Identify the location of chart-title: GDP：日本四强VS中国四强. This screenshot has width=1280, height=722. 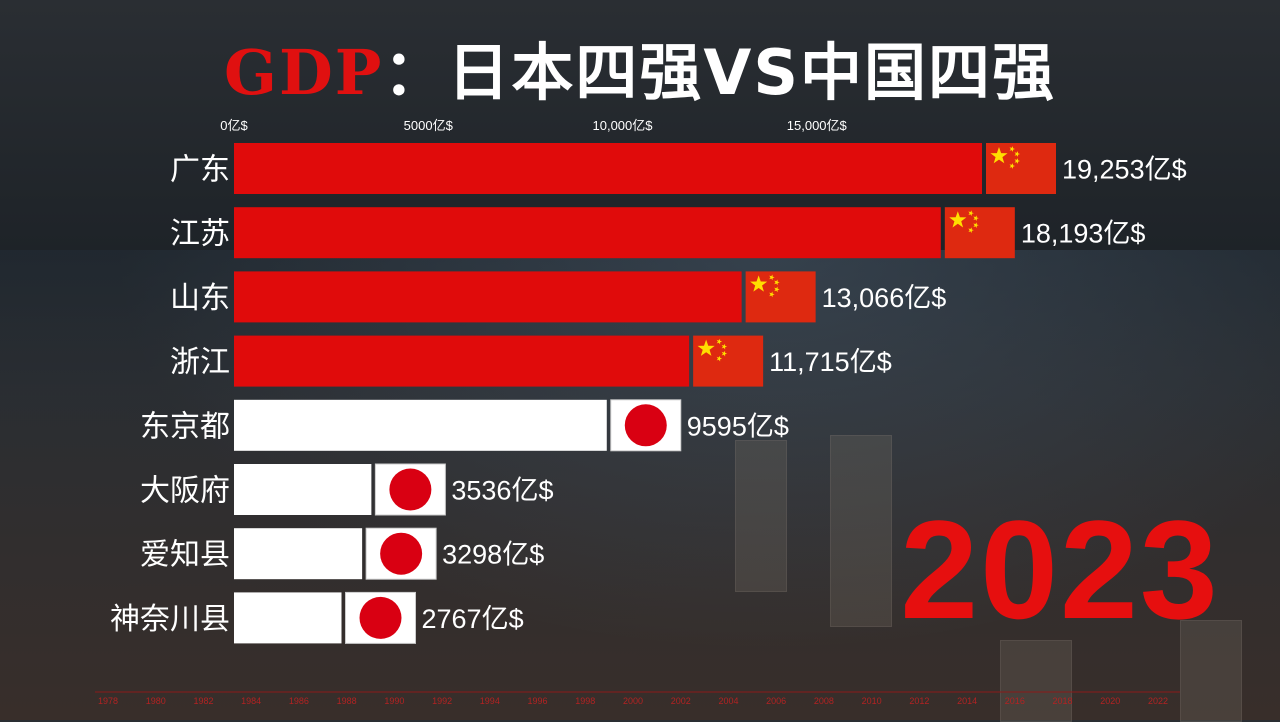
(640, 67).